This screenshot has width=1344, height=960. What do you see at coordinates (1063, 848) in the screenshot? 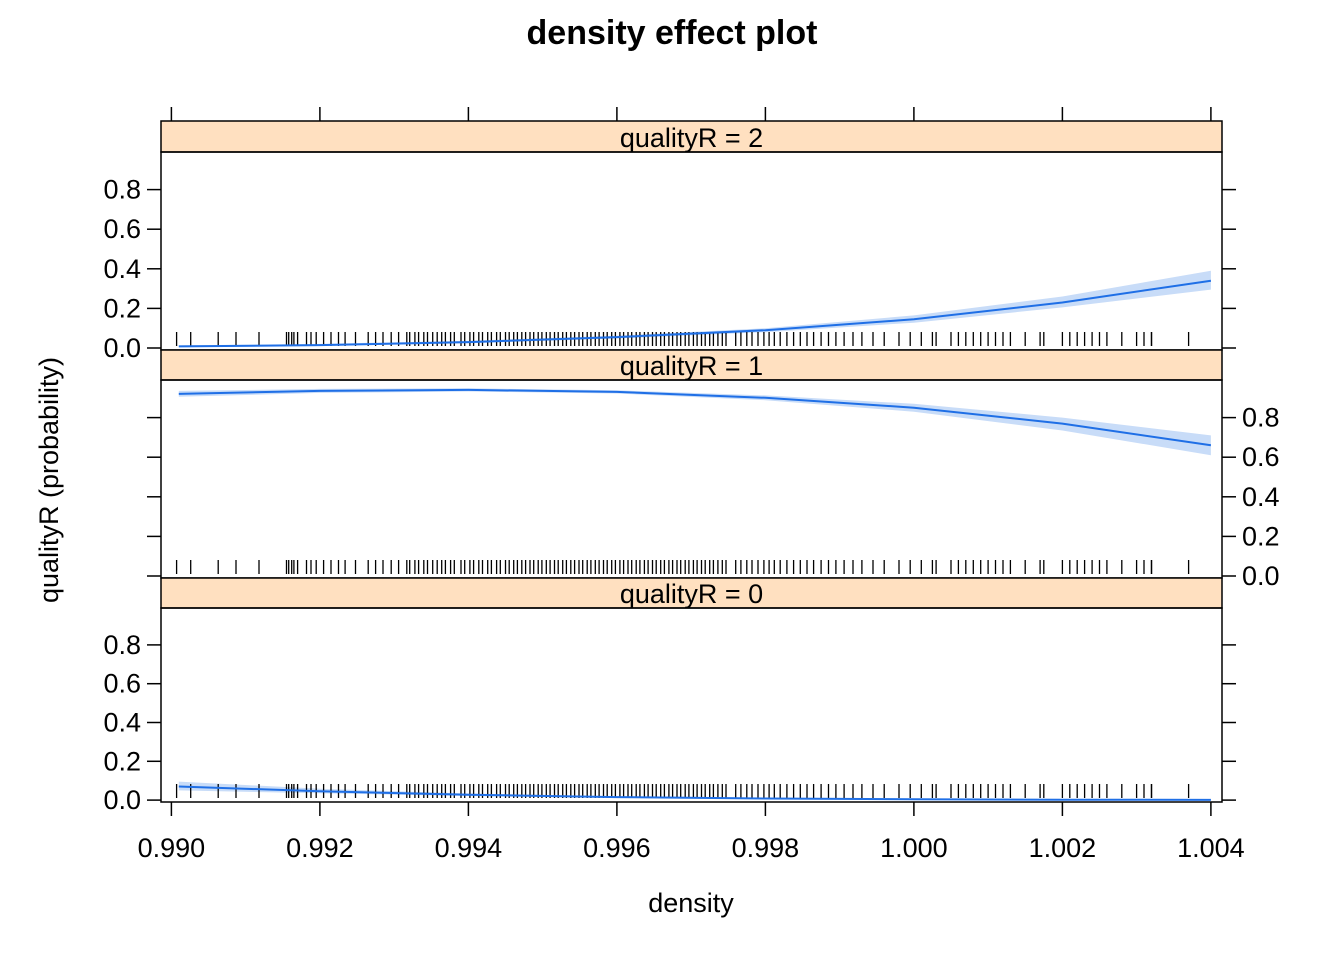
I see `x-tick-label: 1.002` at bounding box center [1063, 848].